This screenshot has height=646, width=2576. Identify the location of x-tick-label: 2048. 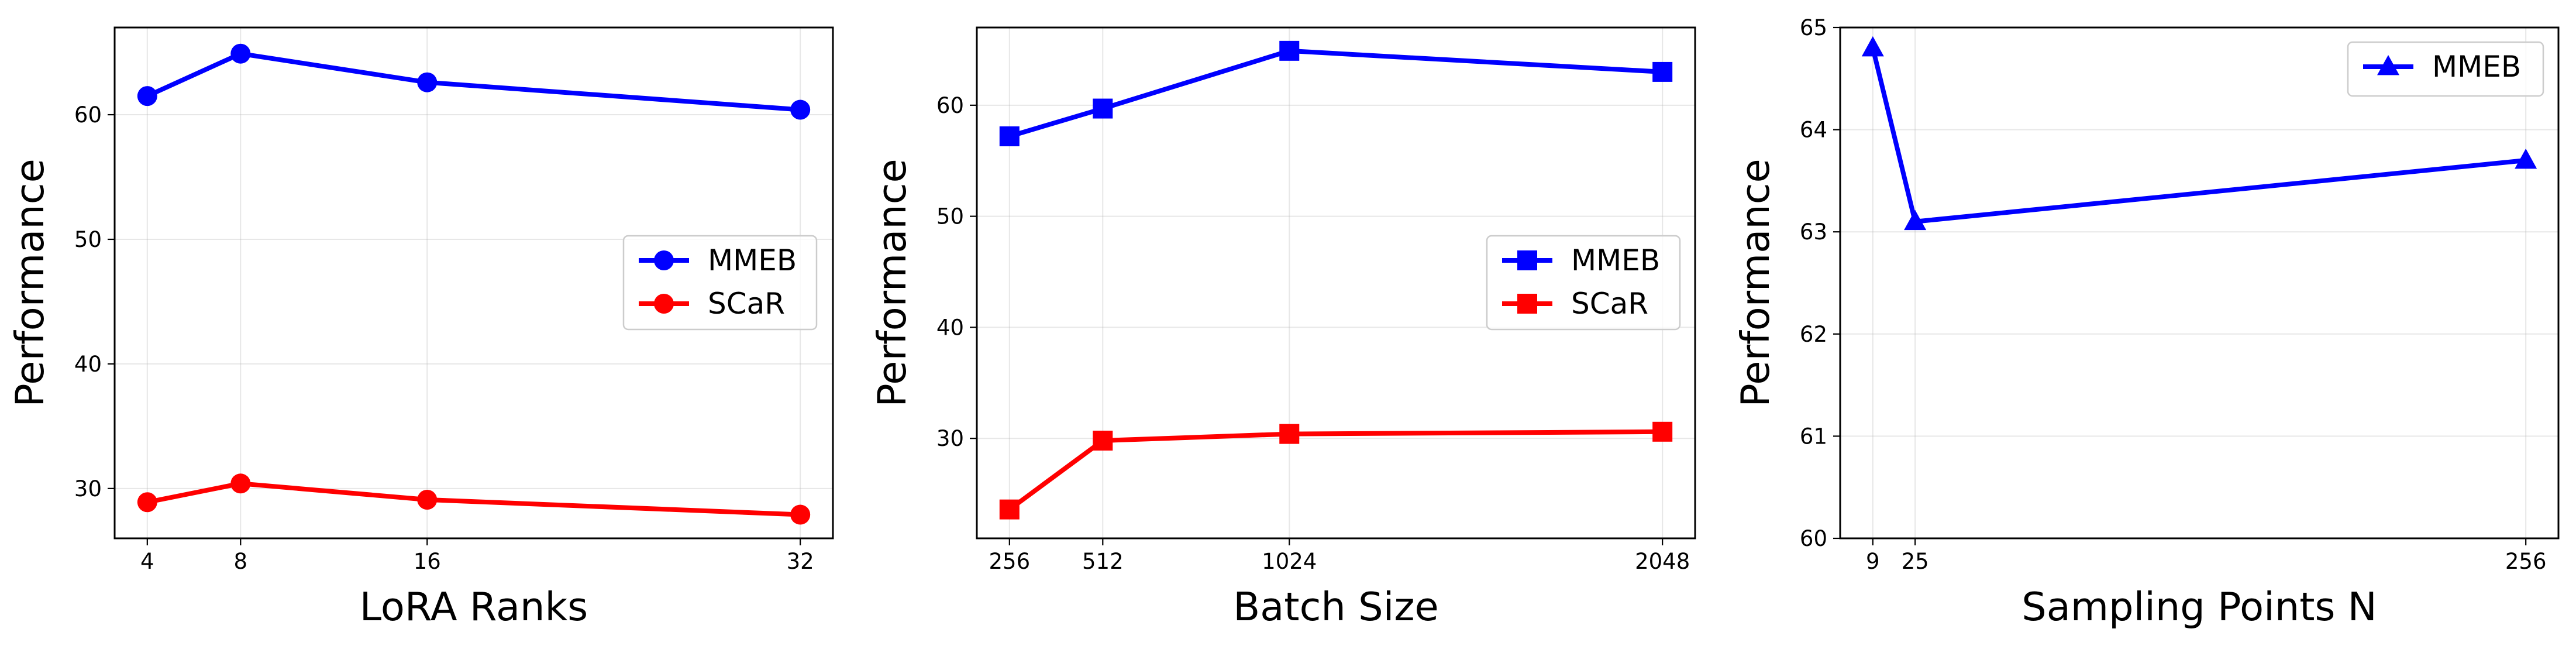
(1662, 561).